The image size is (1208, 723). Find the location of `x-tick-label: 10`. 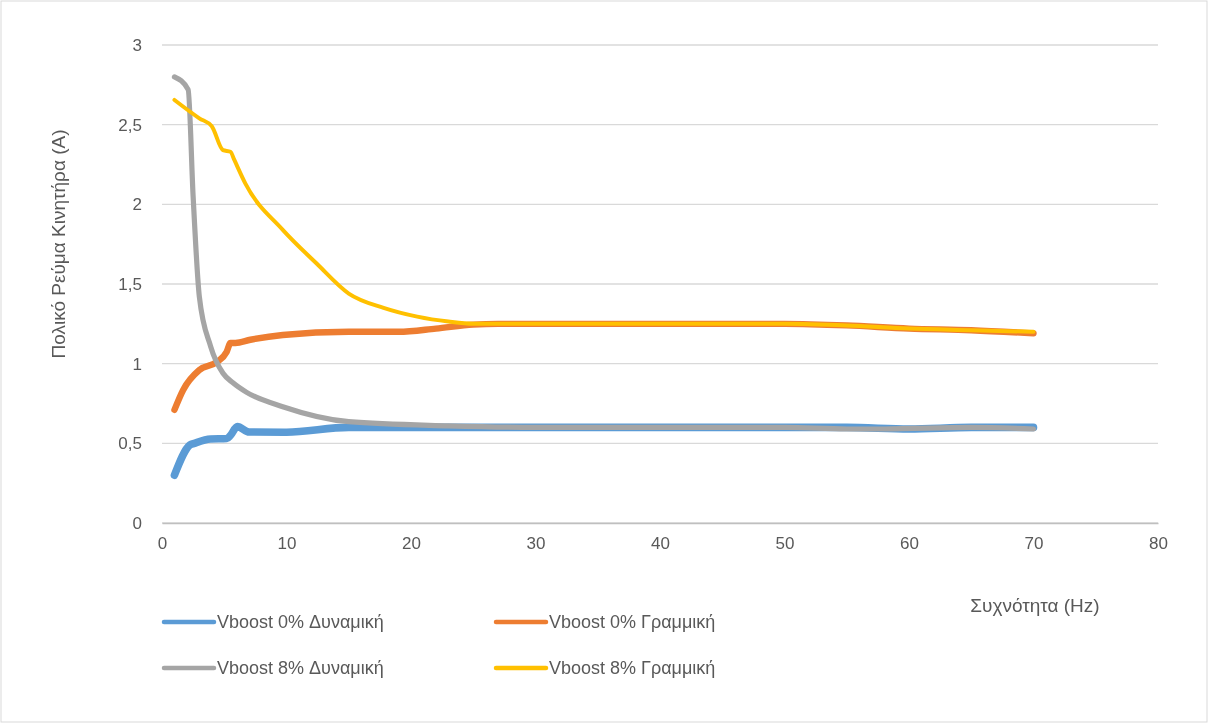

x-tick-label: 10 is located at coordinates (287, 544).